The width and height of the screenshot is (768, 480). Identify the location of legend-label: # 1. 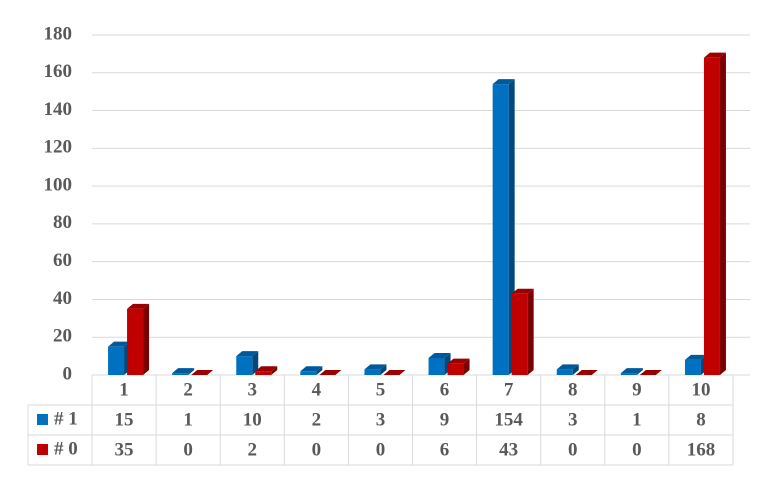
(66, 418).